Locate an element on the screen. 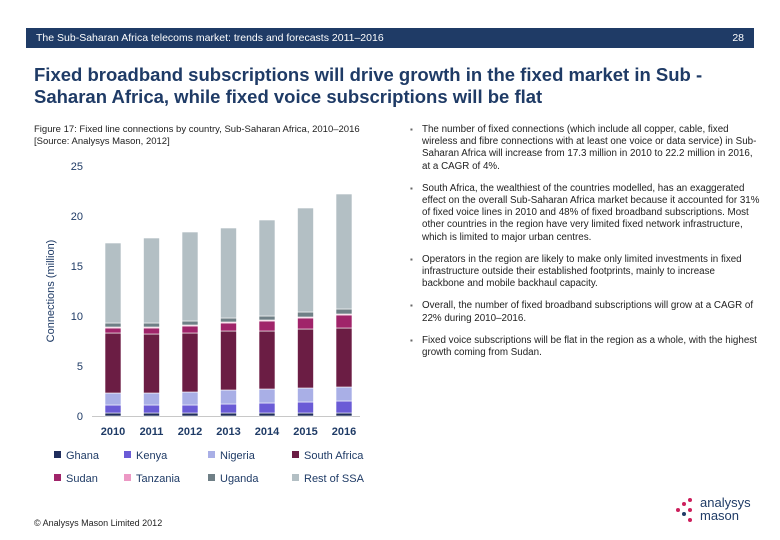 Image resolution: width=780 pixels, height=540 pixels. y-tick-label: 25 is located at coordinates (77, 167).